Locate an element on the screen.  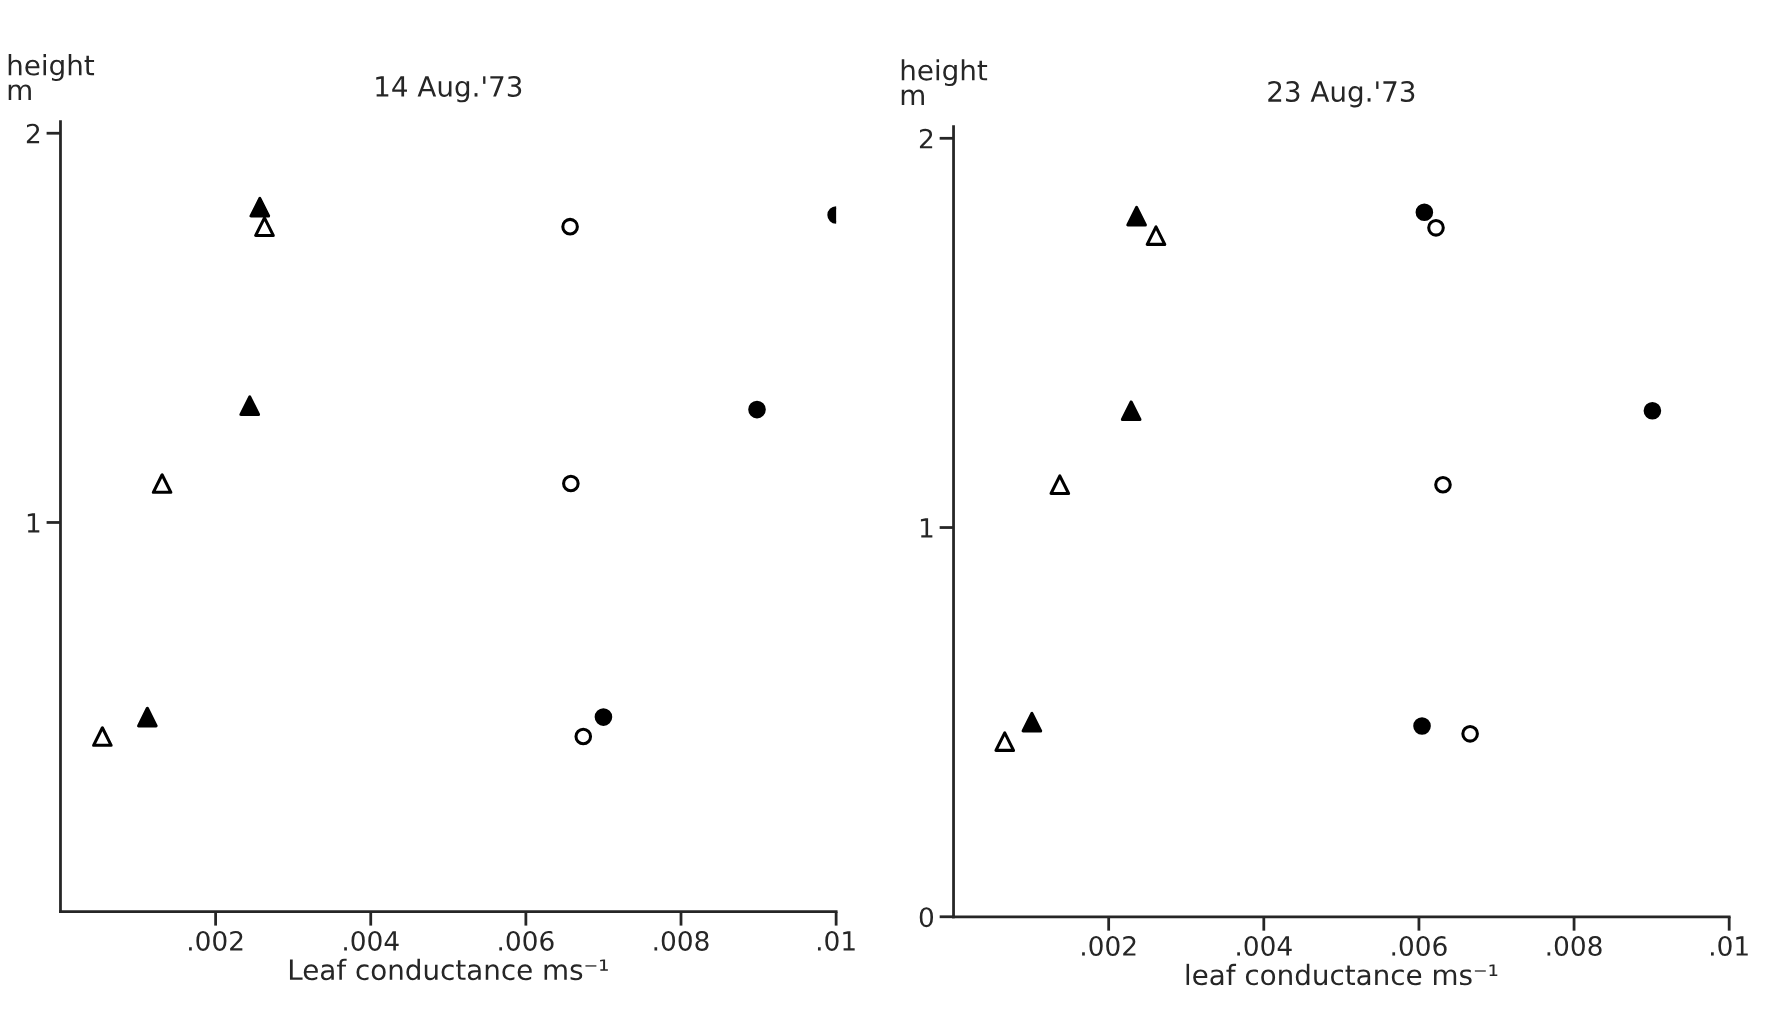
y-tick-label: 0 is located at coordinates (926, 917).